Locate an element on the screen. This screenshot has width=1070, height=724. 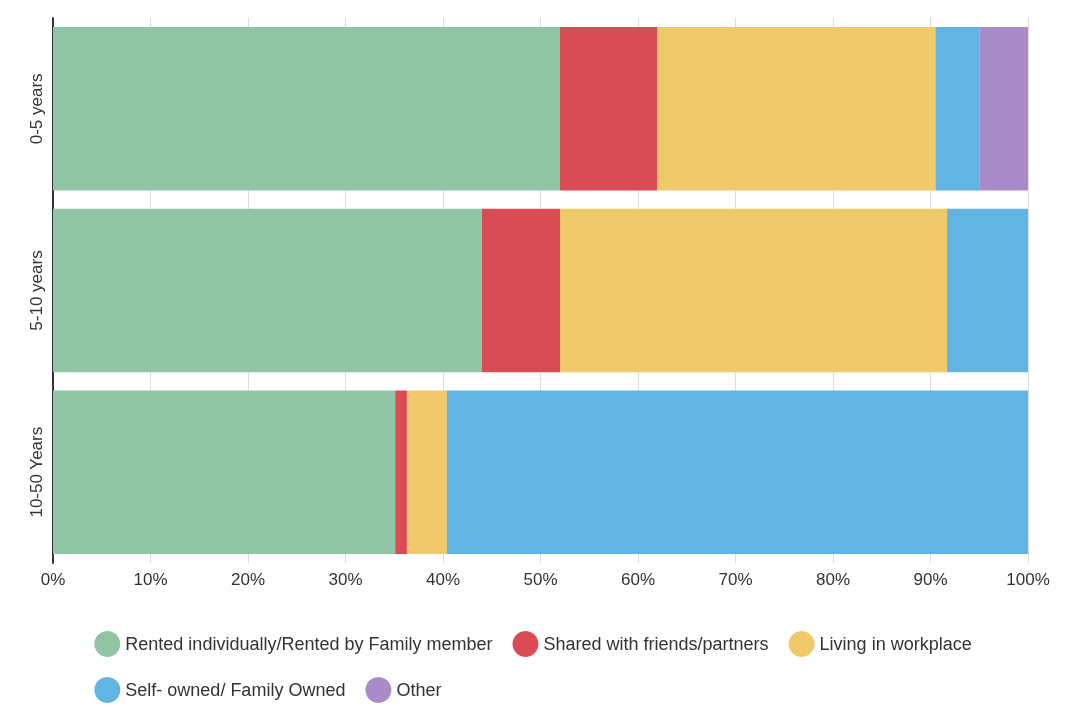
legend-label: Shared with friends/partners is located at coordinates (656, 644).